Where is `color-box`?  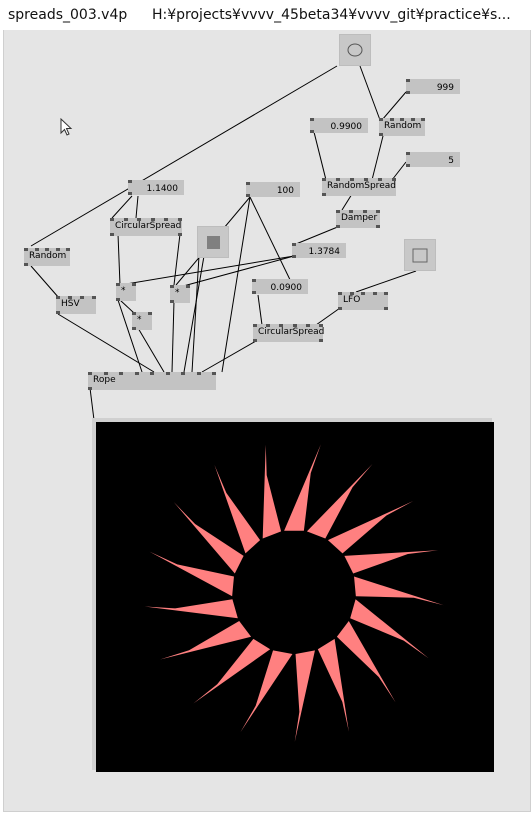
color-box is located at coordinates (213, 242).